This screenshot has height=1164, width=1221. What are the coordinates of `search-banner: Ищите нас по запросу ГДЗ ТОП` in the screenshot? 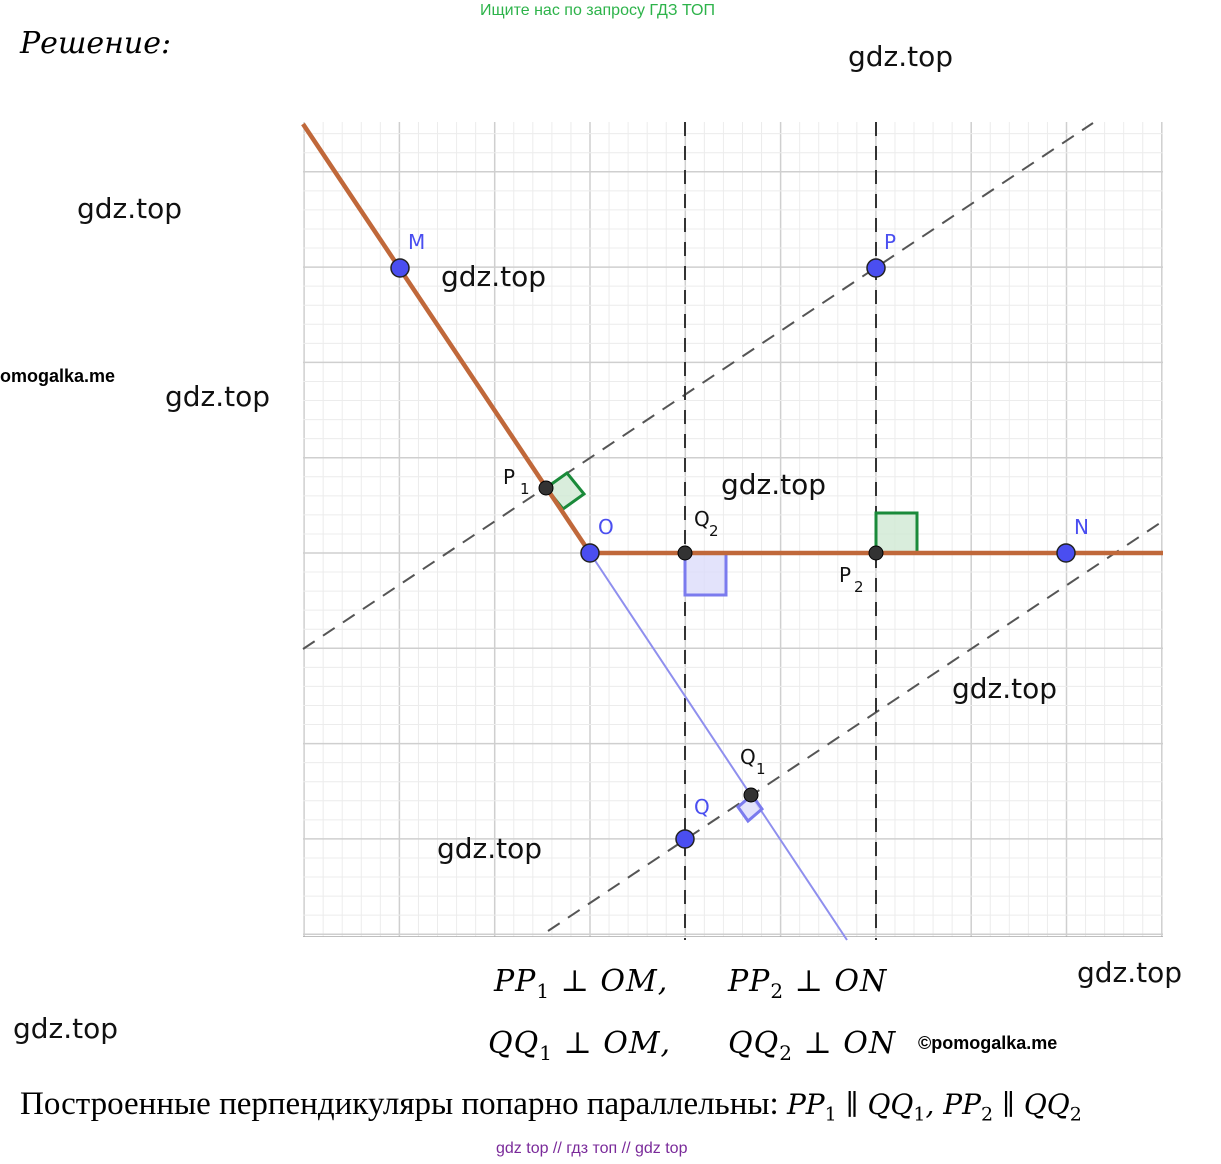 It's located at (597, 10).